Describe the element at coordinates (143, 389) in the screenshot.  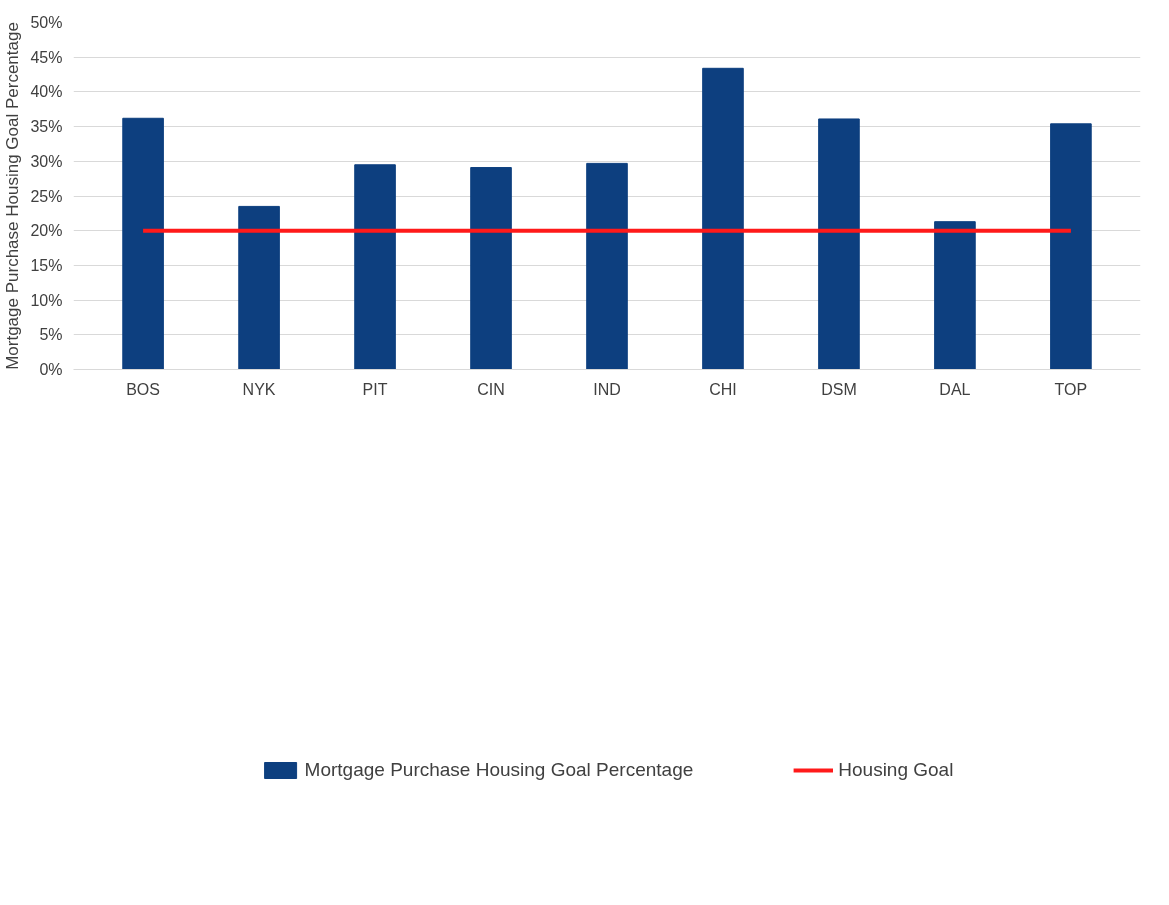
I see `x-tick-label: BOS` at that location.